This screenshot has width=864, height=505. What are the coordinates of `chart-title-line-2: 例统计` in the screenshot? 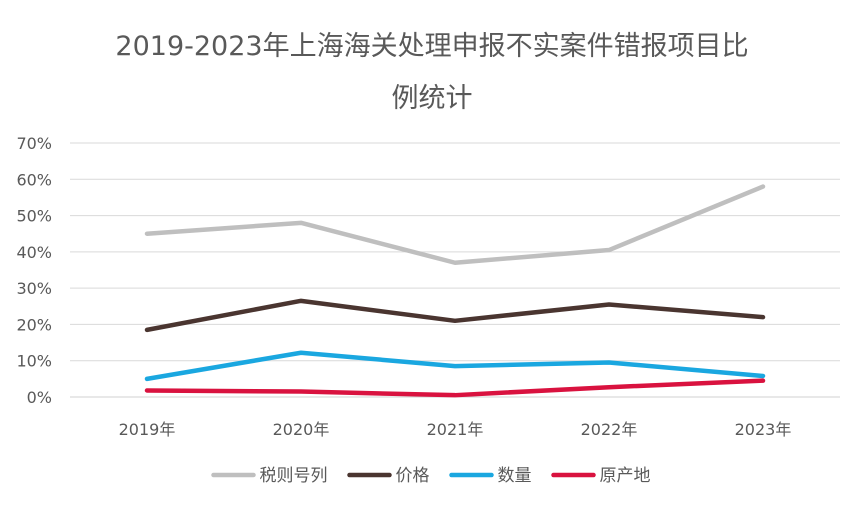 It's located at (432, 98).